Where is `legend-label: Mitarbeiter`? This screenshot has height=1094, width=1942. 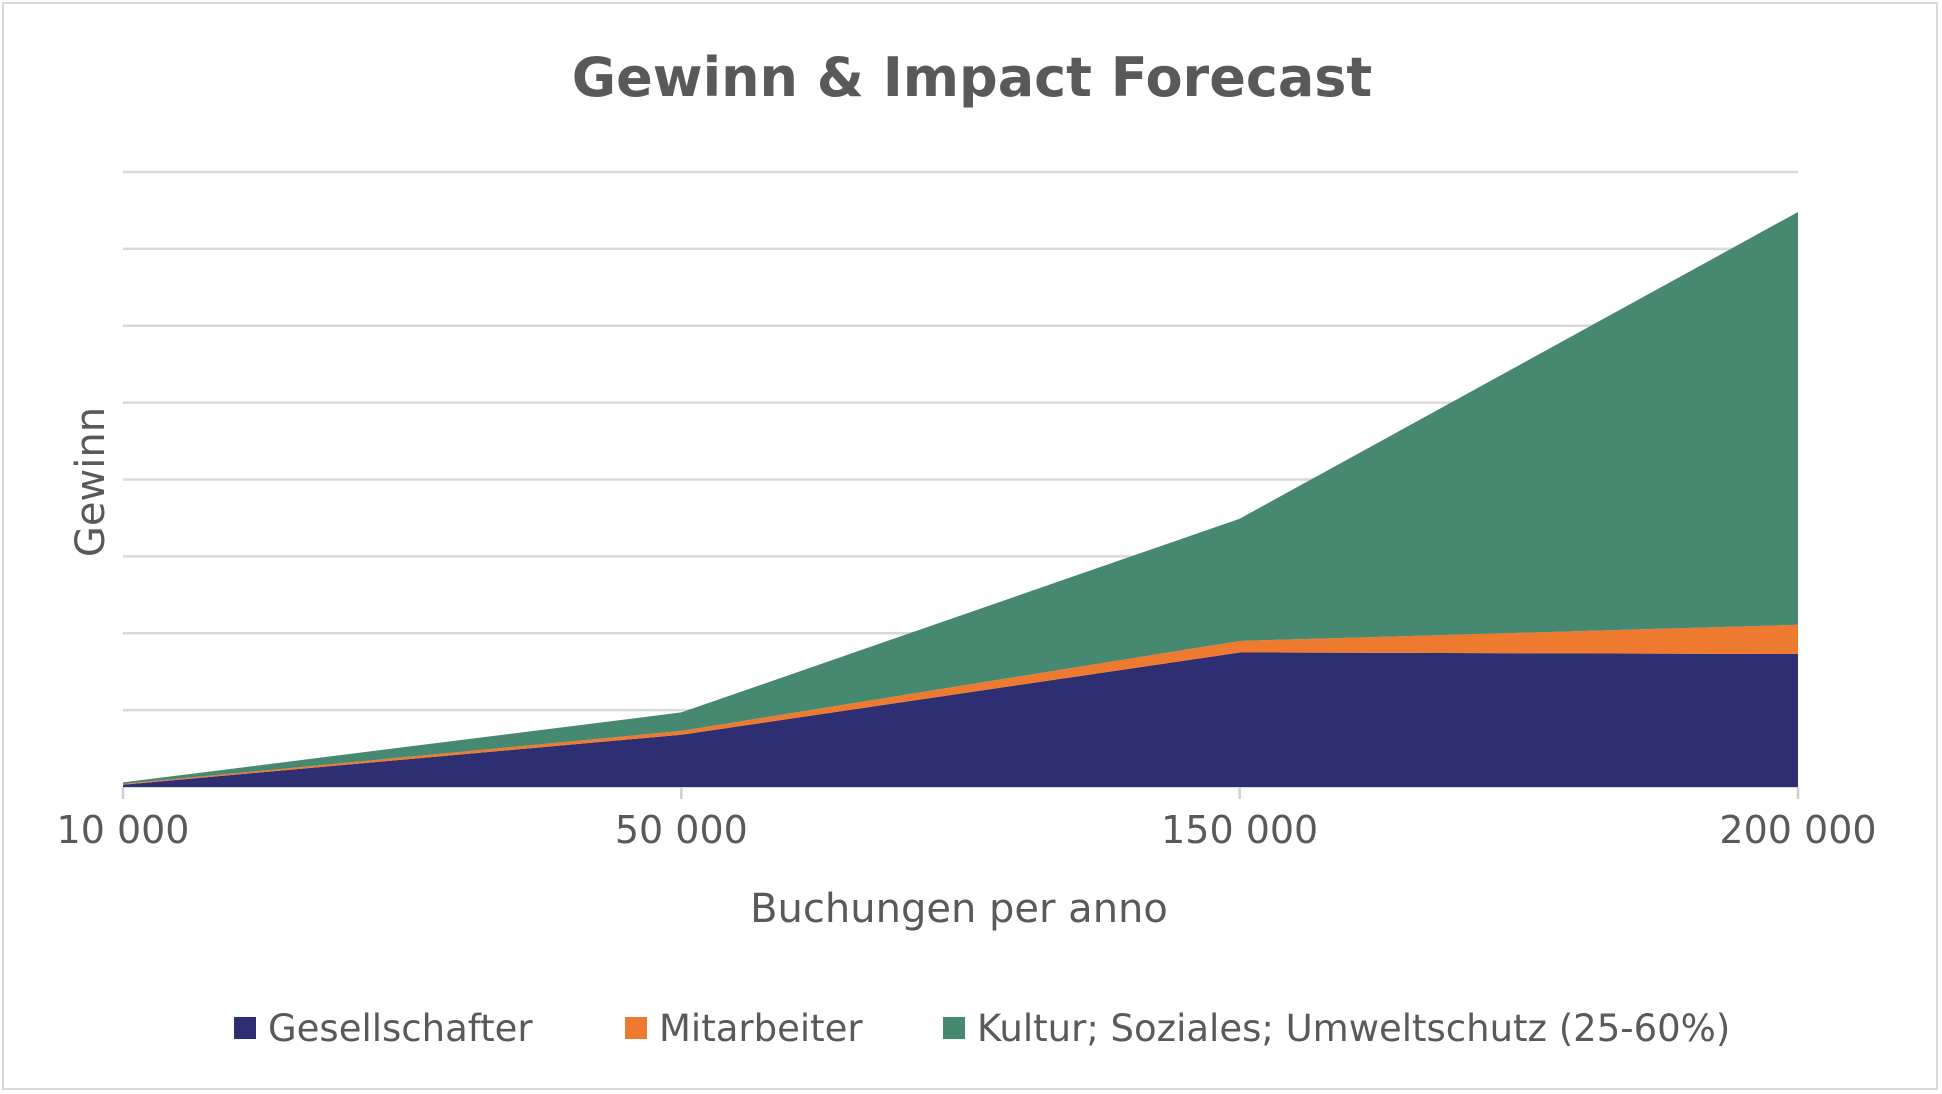 legend-label: Mitarbeiter is located at coordinates (761, 1028).